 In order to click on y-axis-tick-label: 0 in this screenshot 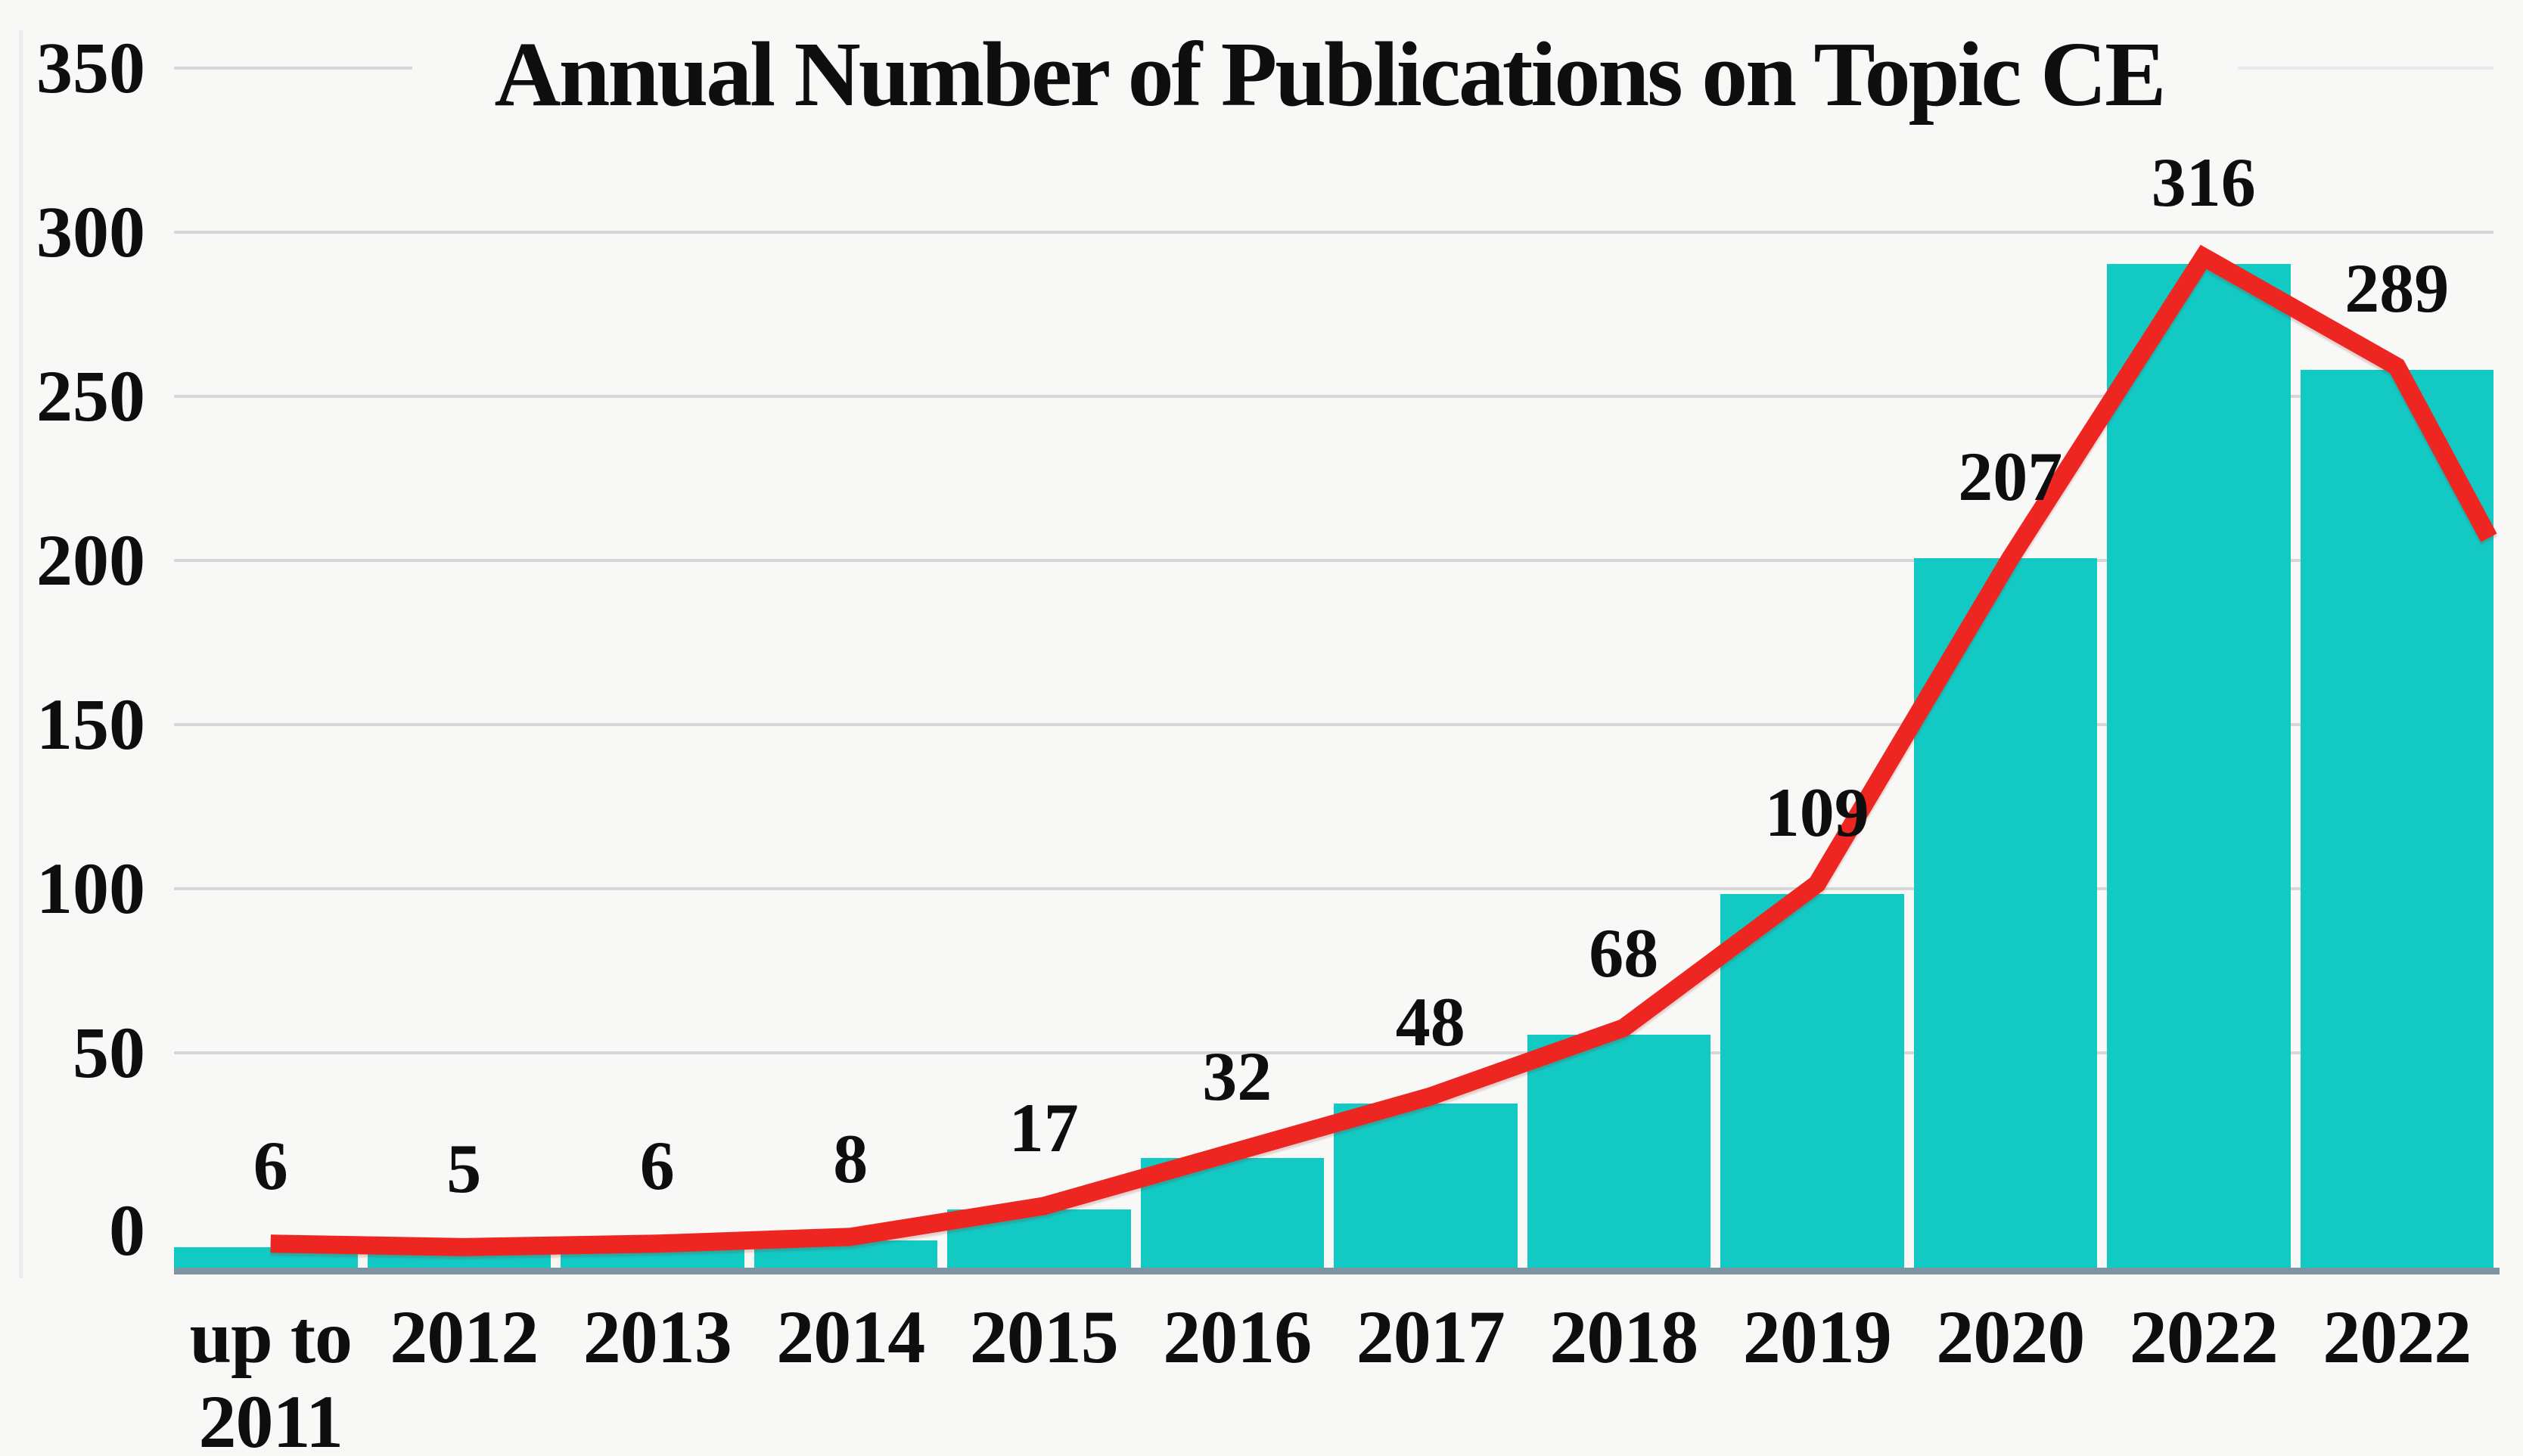, I will do `click(127, 1230)`.